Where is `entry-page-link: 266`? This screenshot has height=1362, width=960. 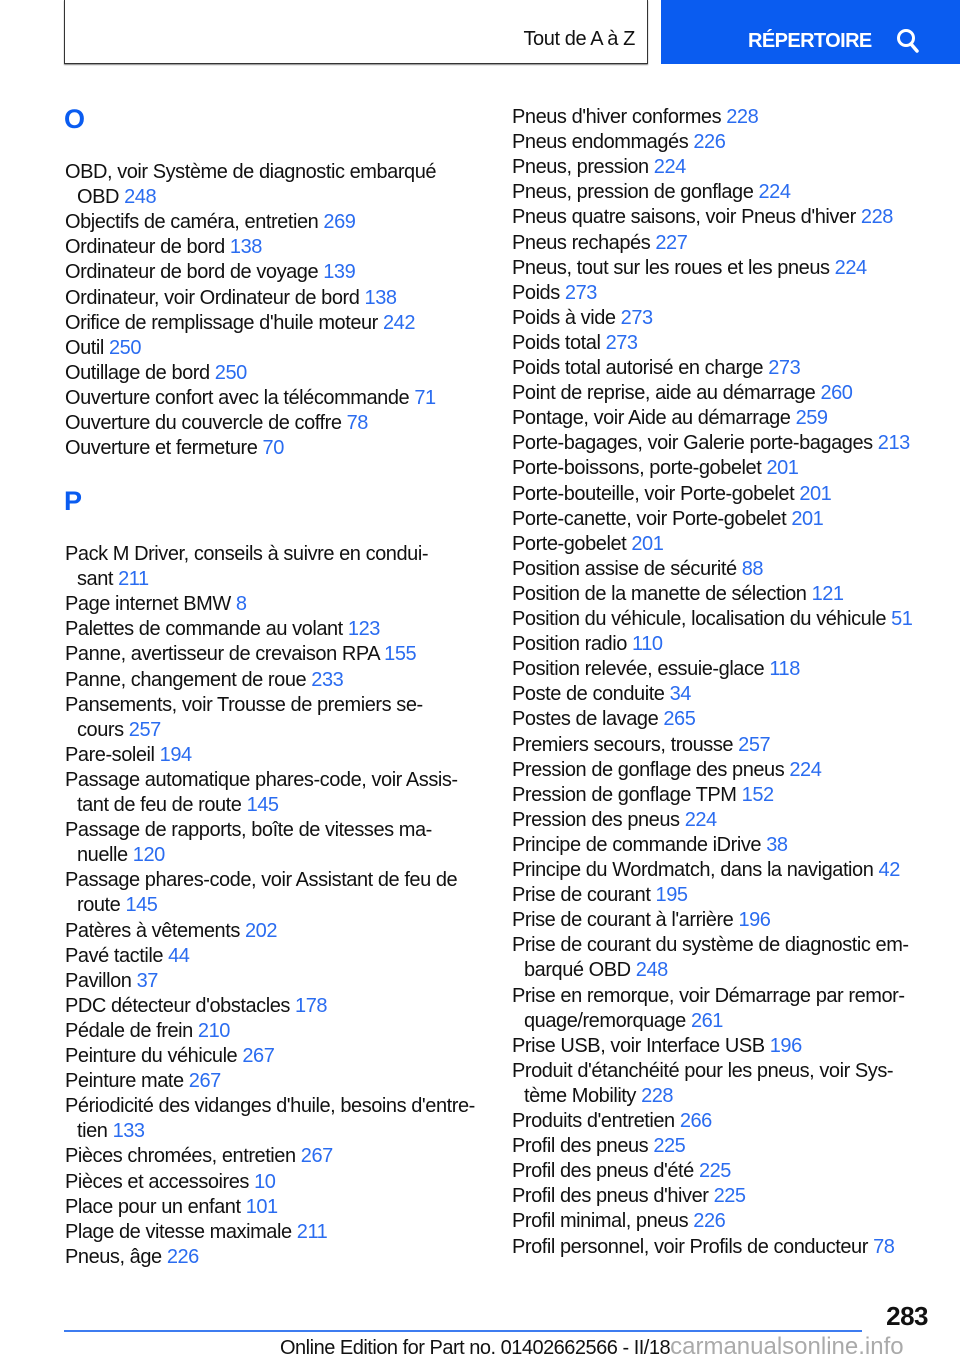
entry-page-link: 266 is located at coordinates (695, 1121).